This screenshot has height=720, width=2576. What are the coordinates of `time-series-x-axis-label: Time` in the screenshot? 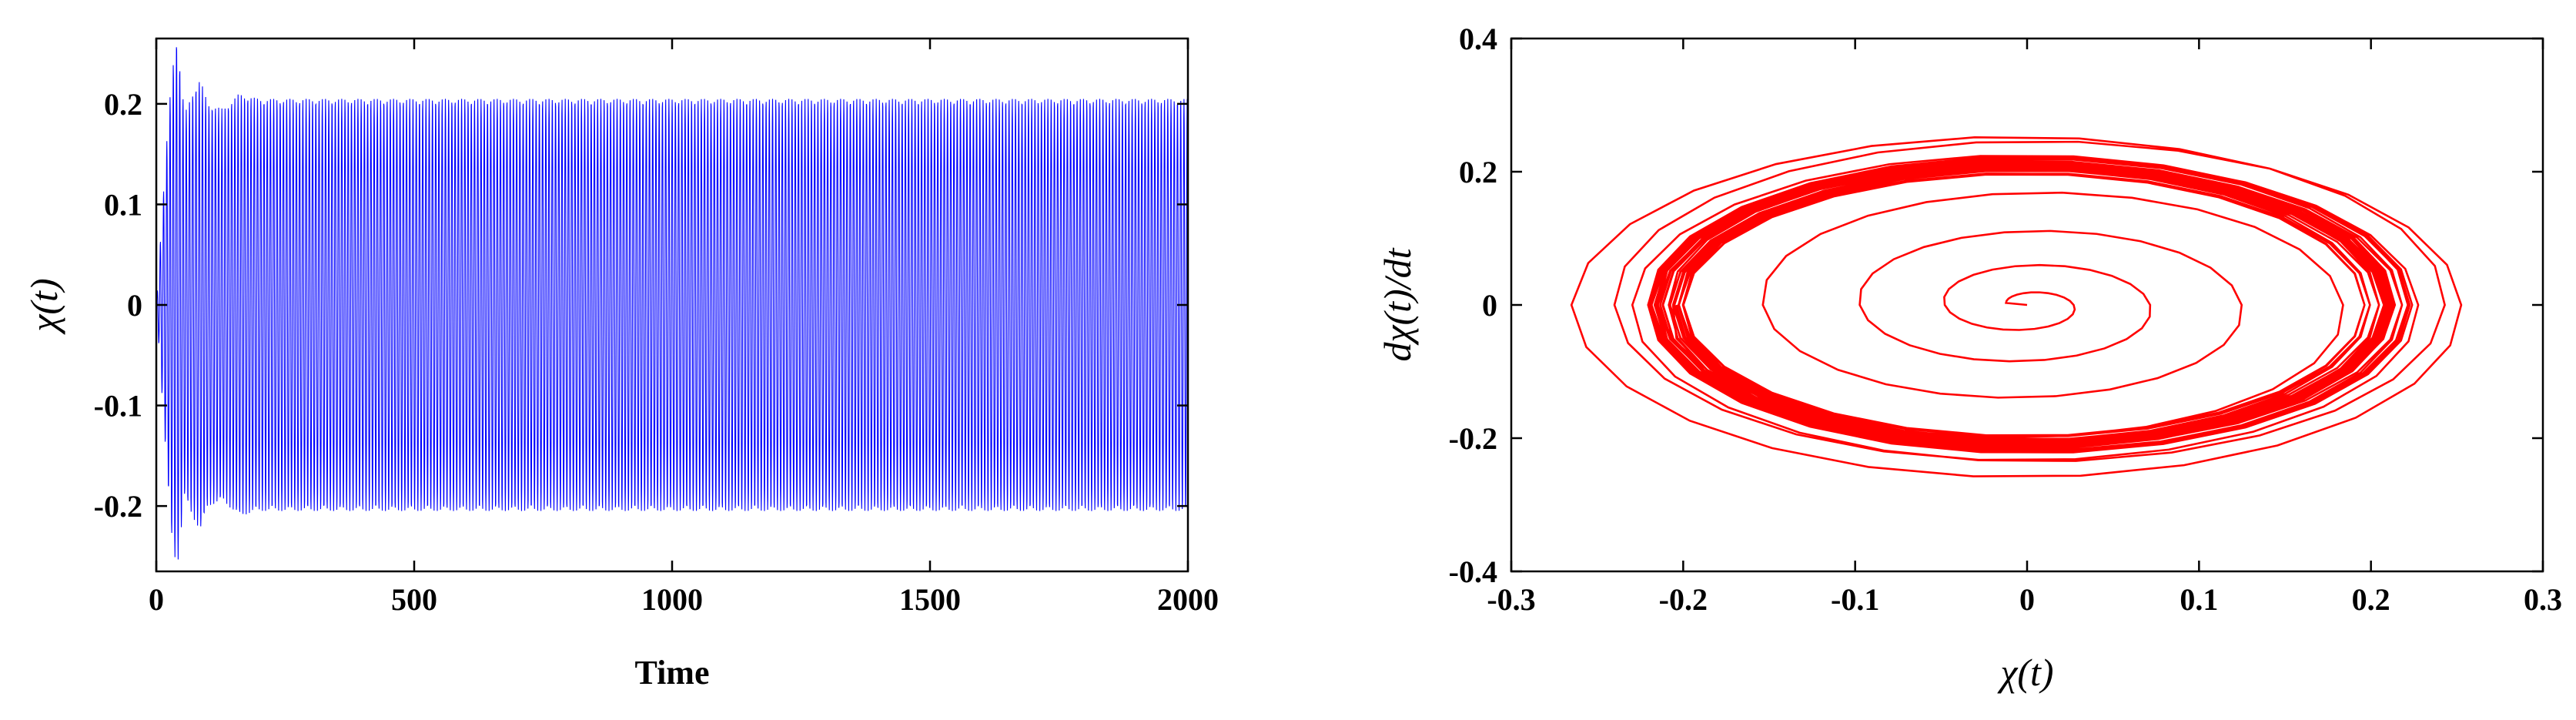 It's located at (672, 673).